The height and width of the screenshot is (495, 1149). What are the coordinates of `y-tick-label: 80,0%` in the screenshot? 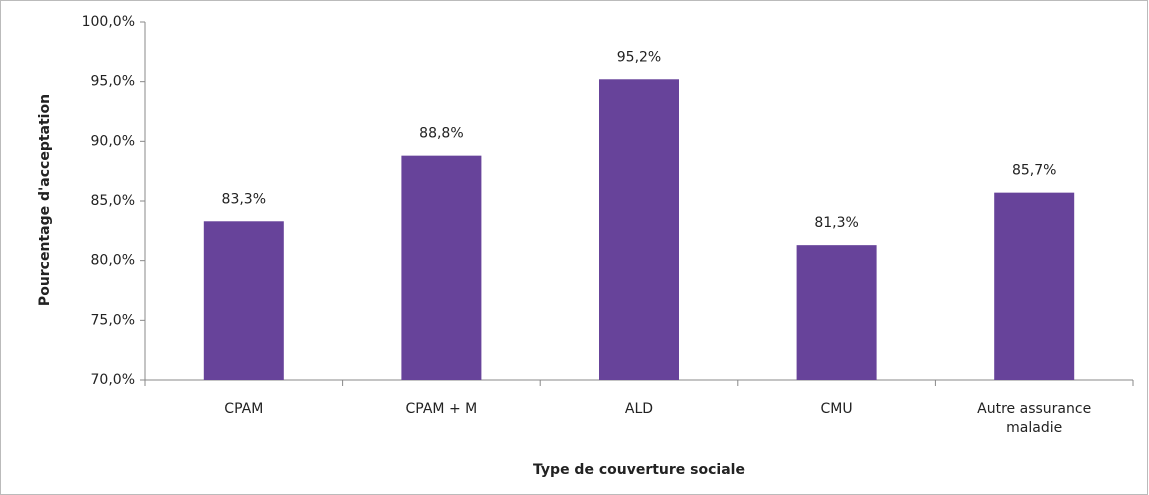 It's located at (113, 261).